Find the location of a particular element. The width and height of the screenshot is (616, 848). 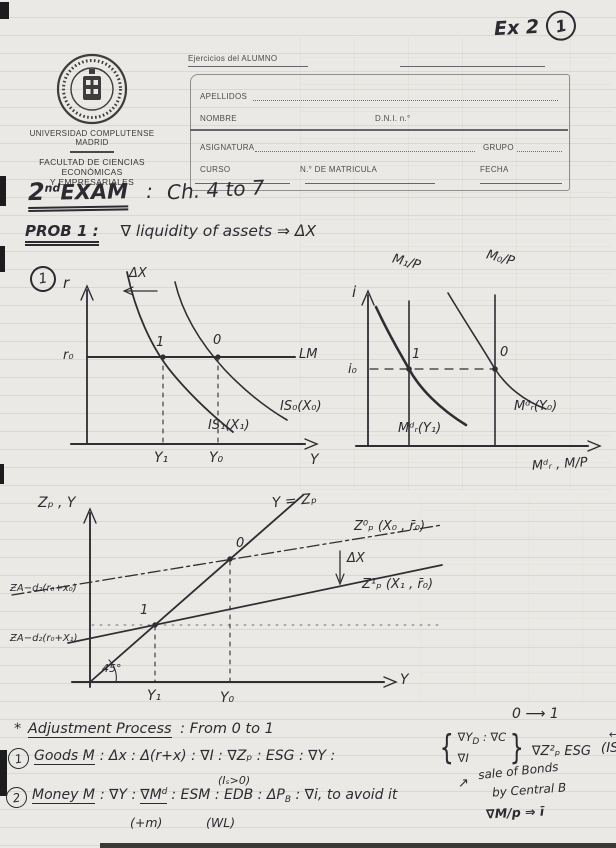

heading-word: EXAM is located at coordinates (94, 192).